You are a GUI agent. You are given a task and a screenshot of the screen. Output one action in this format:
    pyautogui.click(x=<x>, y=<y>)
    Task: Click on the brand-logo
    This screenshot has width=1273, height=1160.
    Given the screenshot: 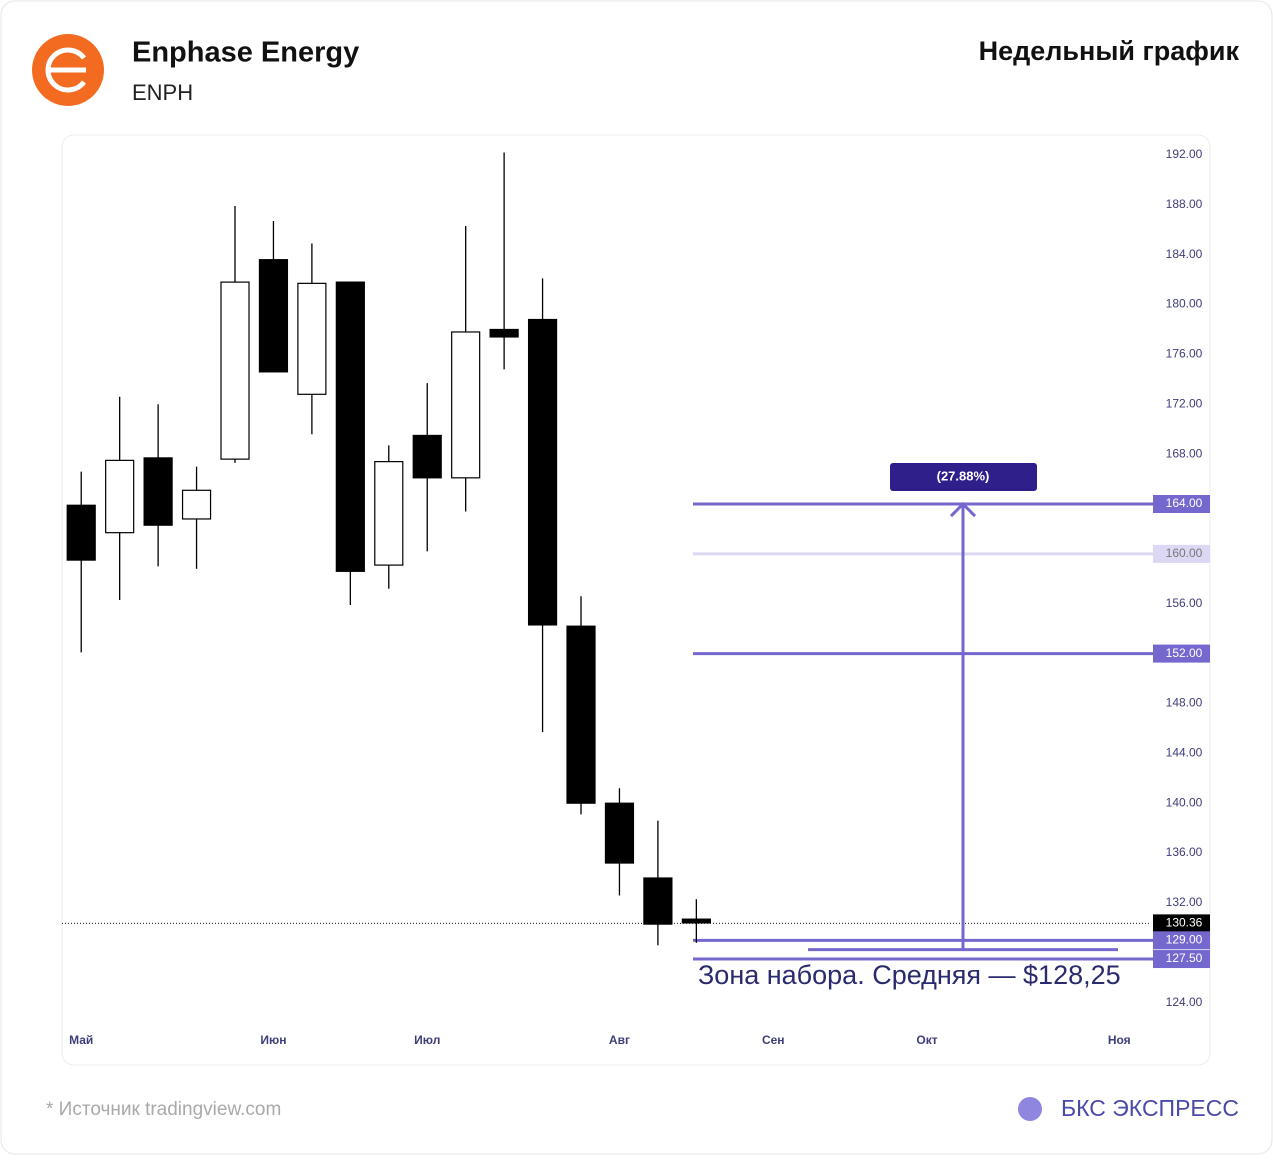 What is the action you would take?
    pyautogui.click(x=1030, y=1109)
    